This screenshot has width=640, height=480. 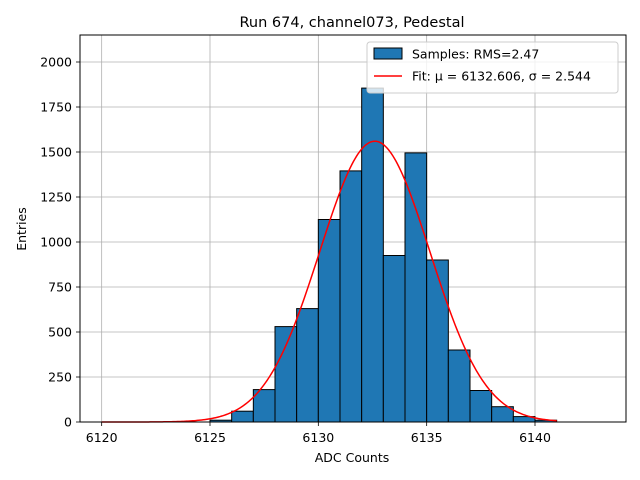 What do you see at coordinates (56, 62) in the screenshot?
I see `y-tick-label: 2000` at bounding box center [56, 62].